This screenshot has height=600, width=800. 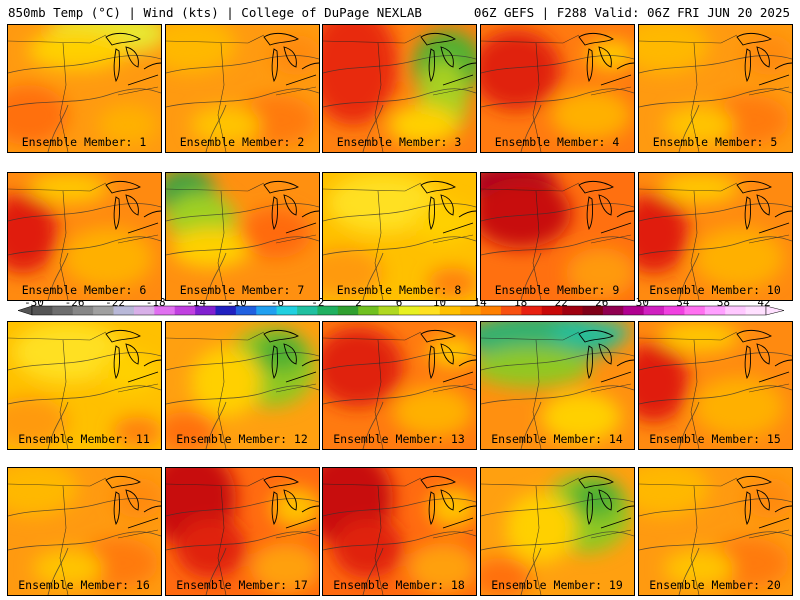 I want to click on colorbar-tick-label: 2, so click(x=358, y=302).